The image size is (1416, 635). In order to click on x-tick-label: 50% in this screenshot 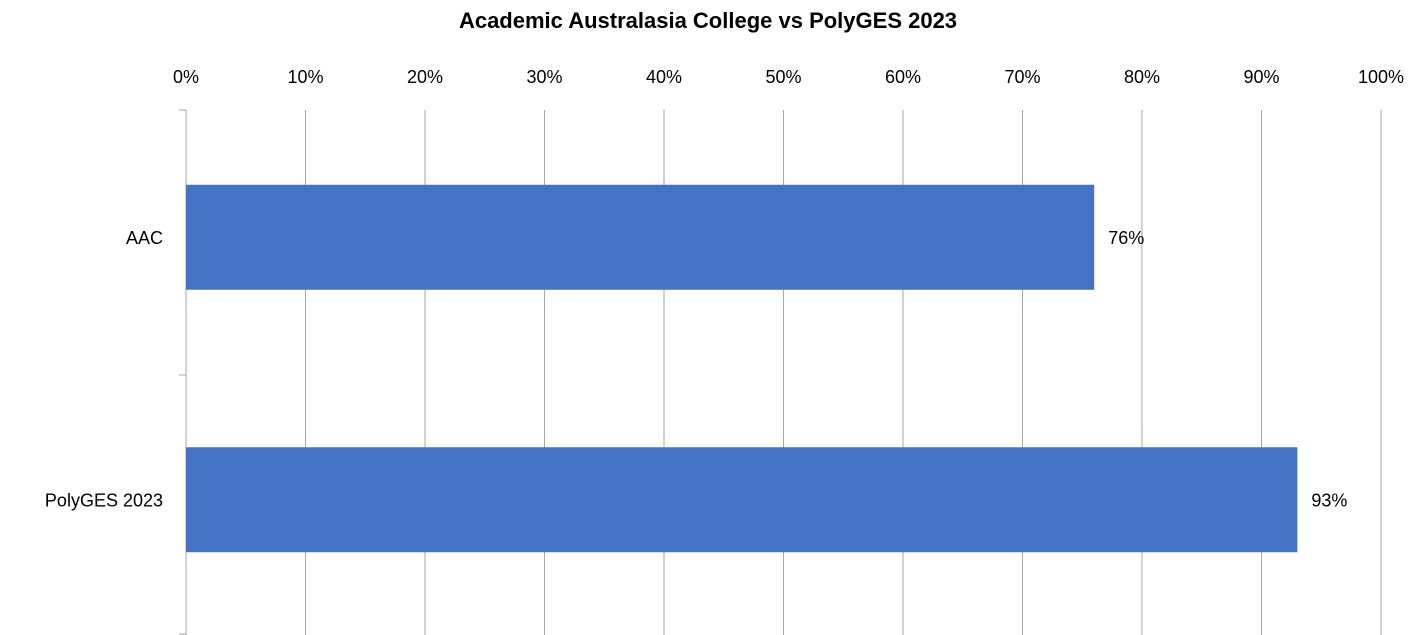, I will do `click(783, 77)`.